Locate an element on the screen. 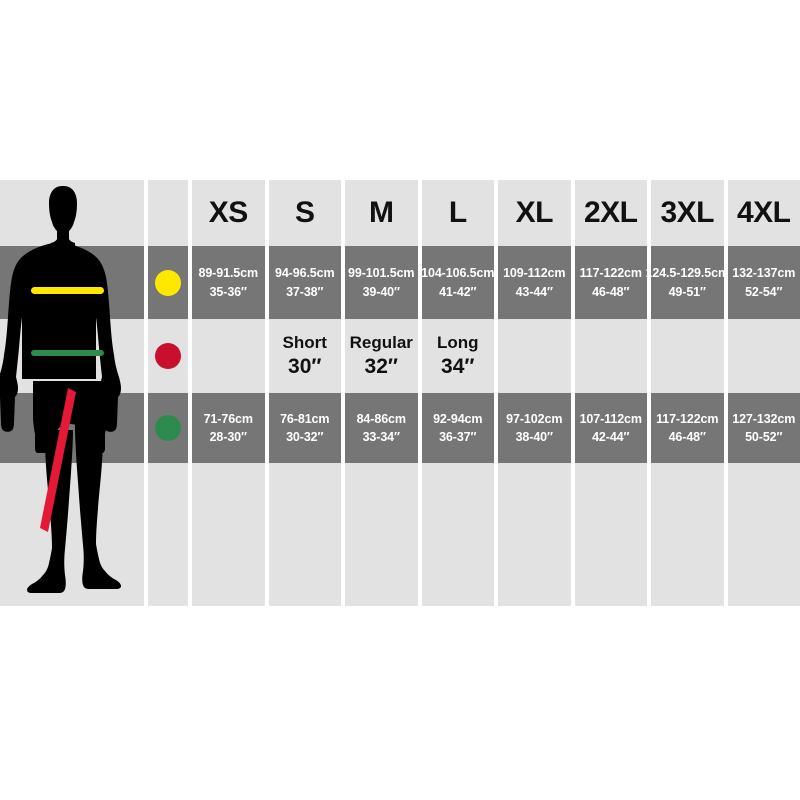 The image size is (800, 800). cell-waist-s: 76-81cm 30-32″ is located at coordinates (306, 428).